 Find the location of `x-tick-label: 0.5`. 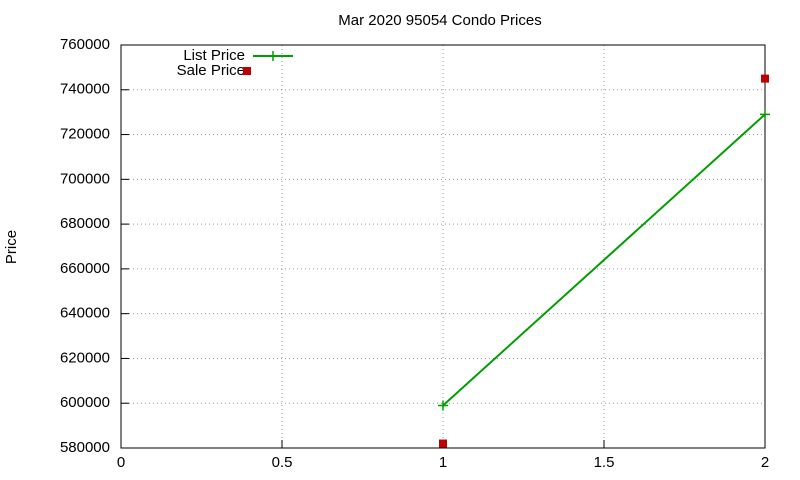

x-tick-label: 0.5 is located at coordinates (282, 462).